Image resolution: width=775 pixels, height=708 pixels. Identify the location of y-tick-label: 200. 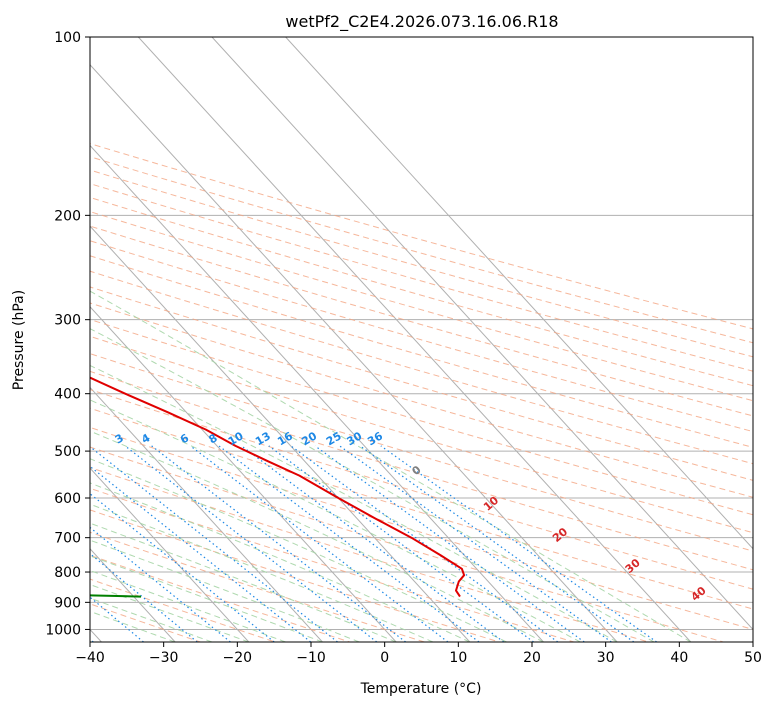
(67, 216).